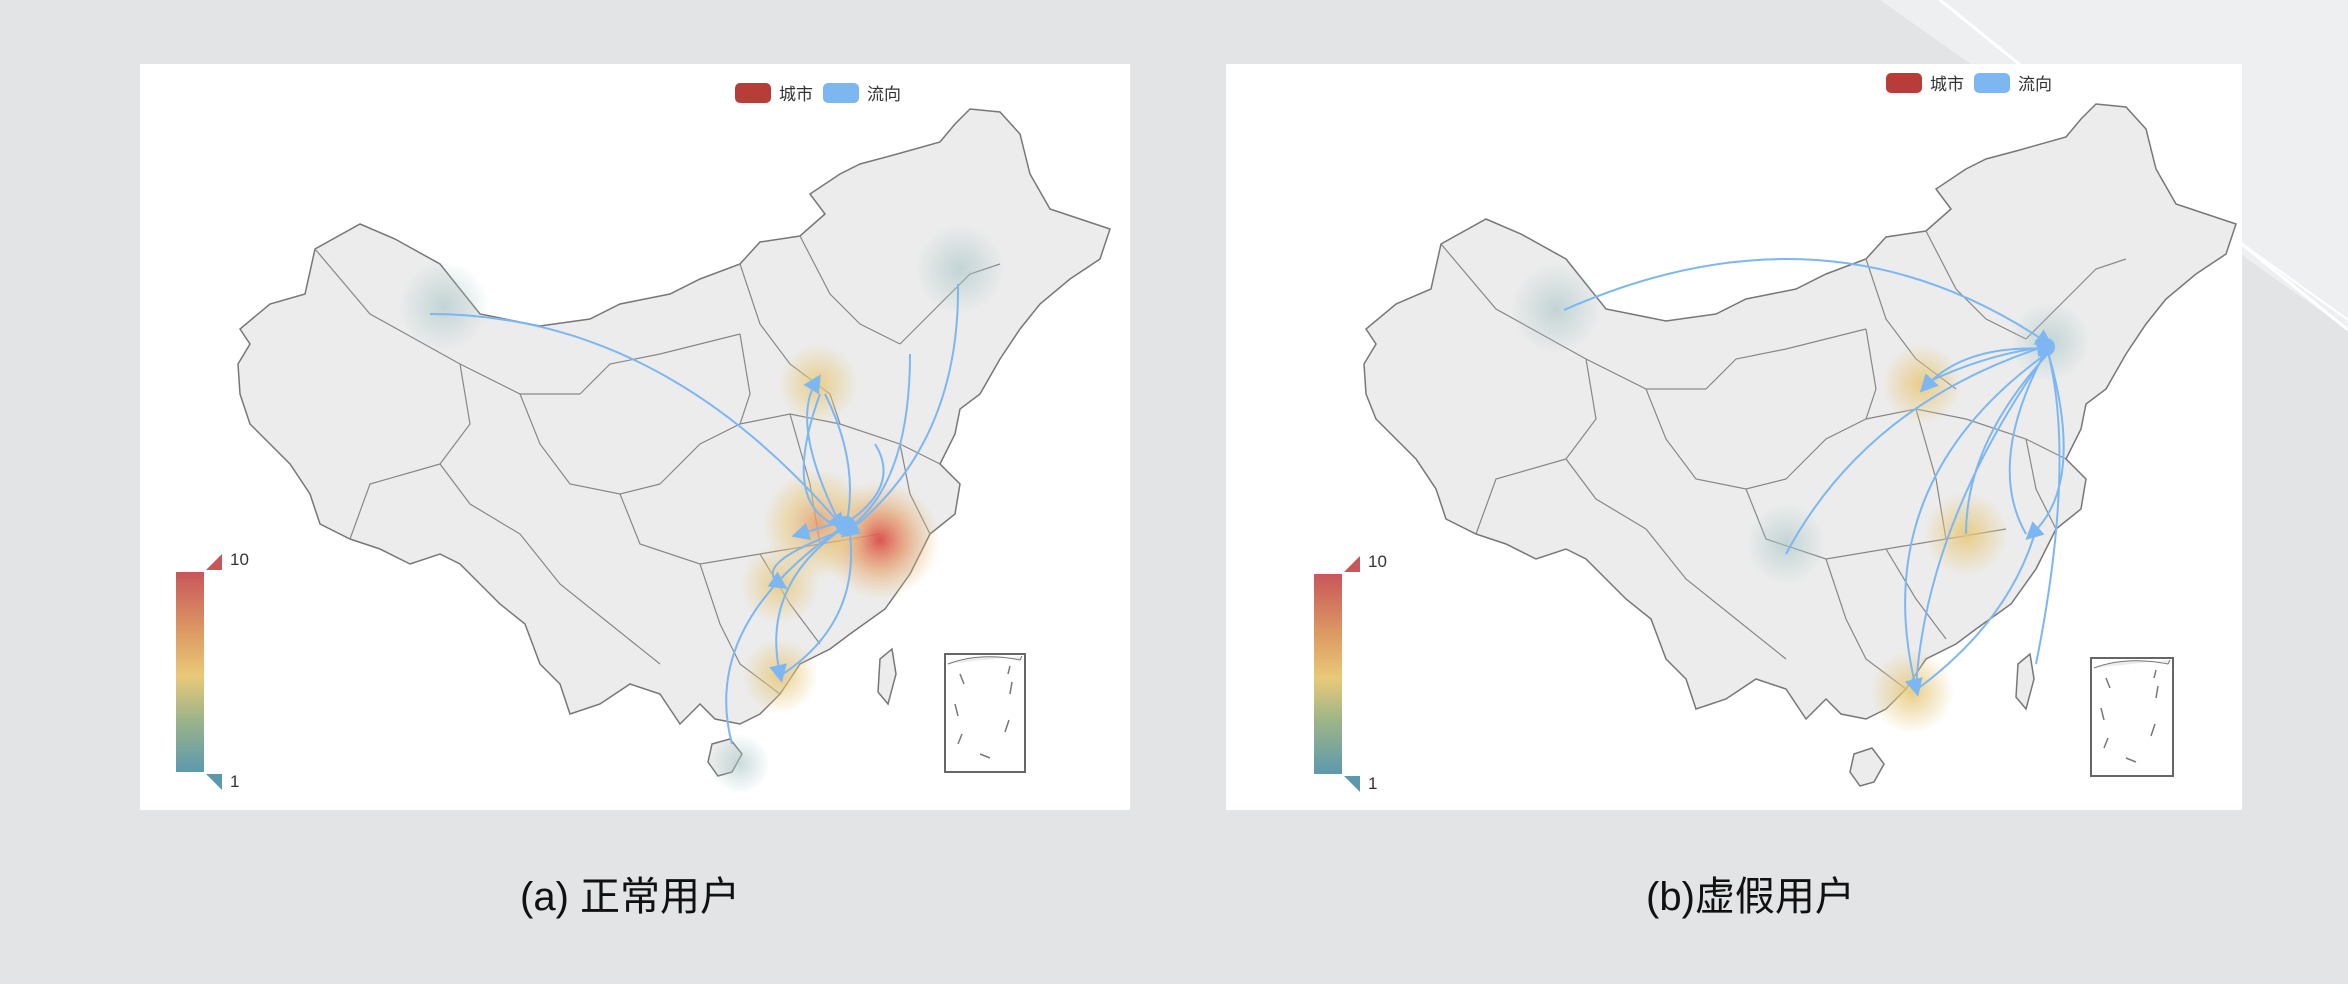 The image size is (2348, 984). I want to click on province-borders, so click(1783, 460).